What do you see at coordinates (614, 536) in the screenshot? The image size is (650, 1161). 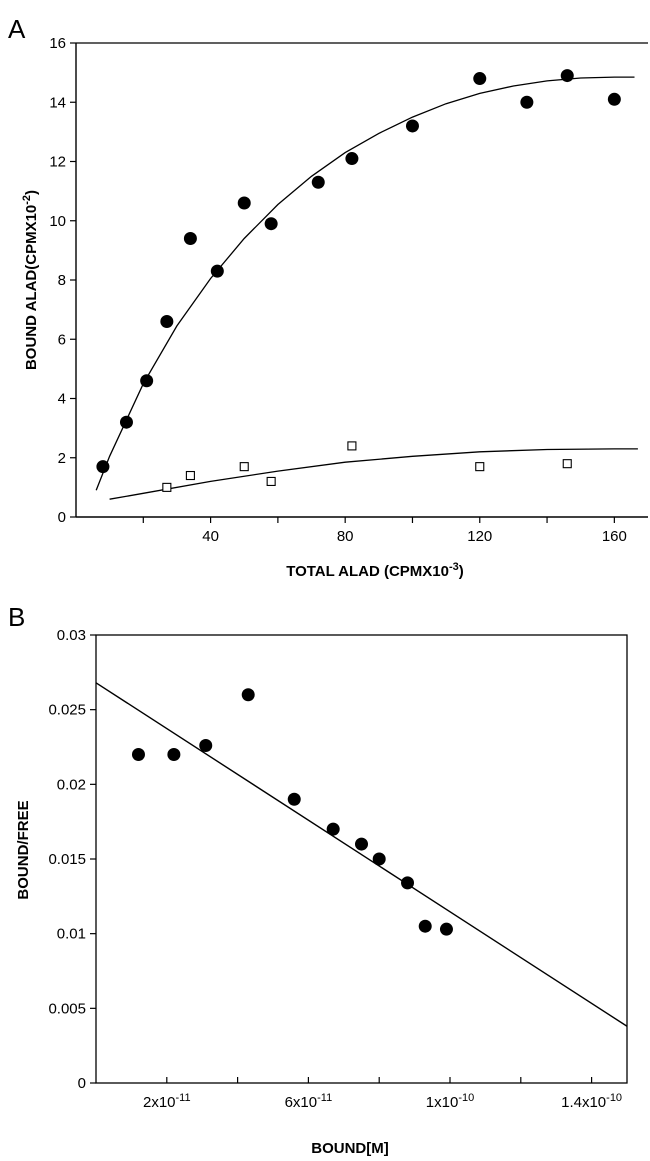 I see `chart-a-x-tick-label: 160` at bounding box center [614, 536].